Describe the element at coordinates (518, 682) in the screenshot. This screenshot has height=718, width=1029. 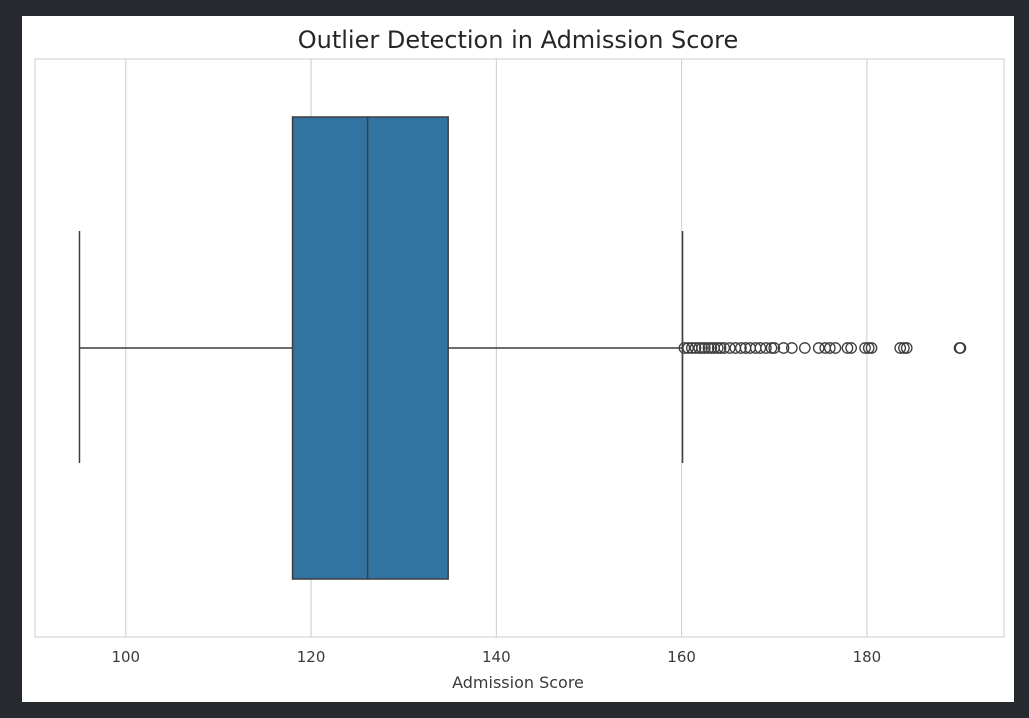
I see `x-axis-label: Admission Score` at that location.